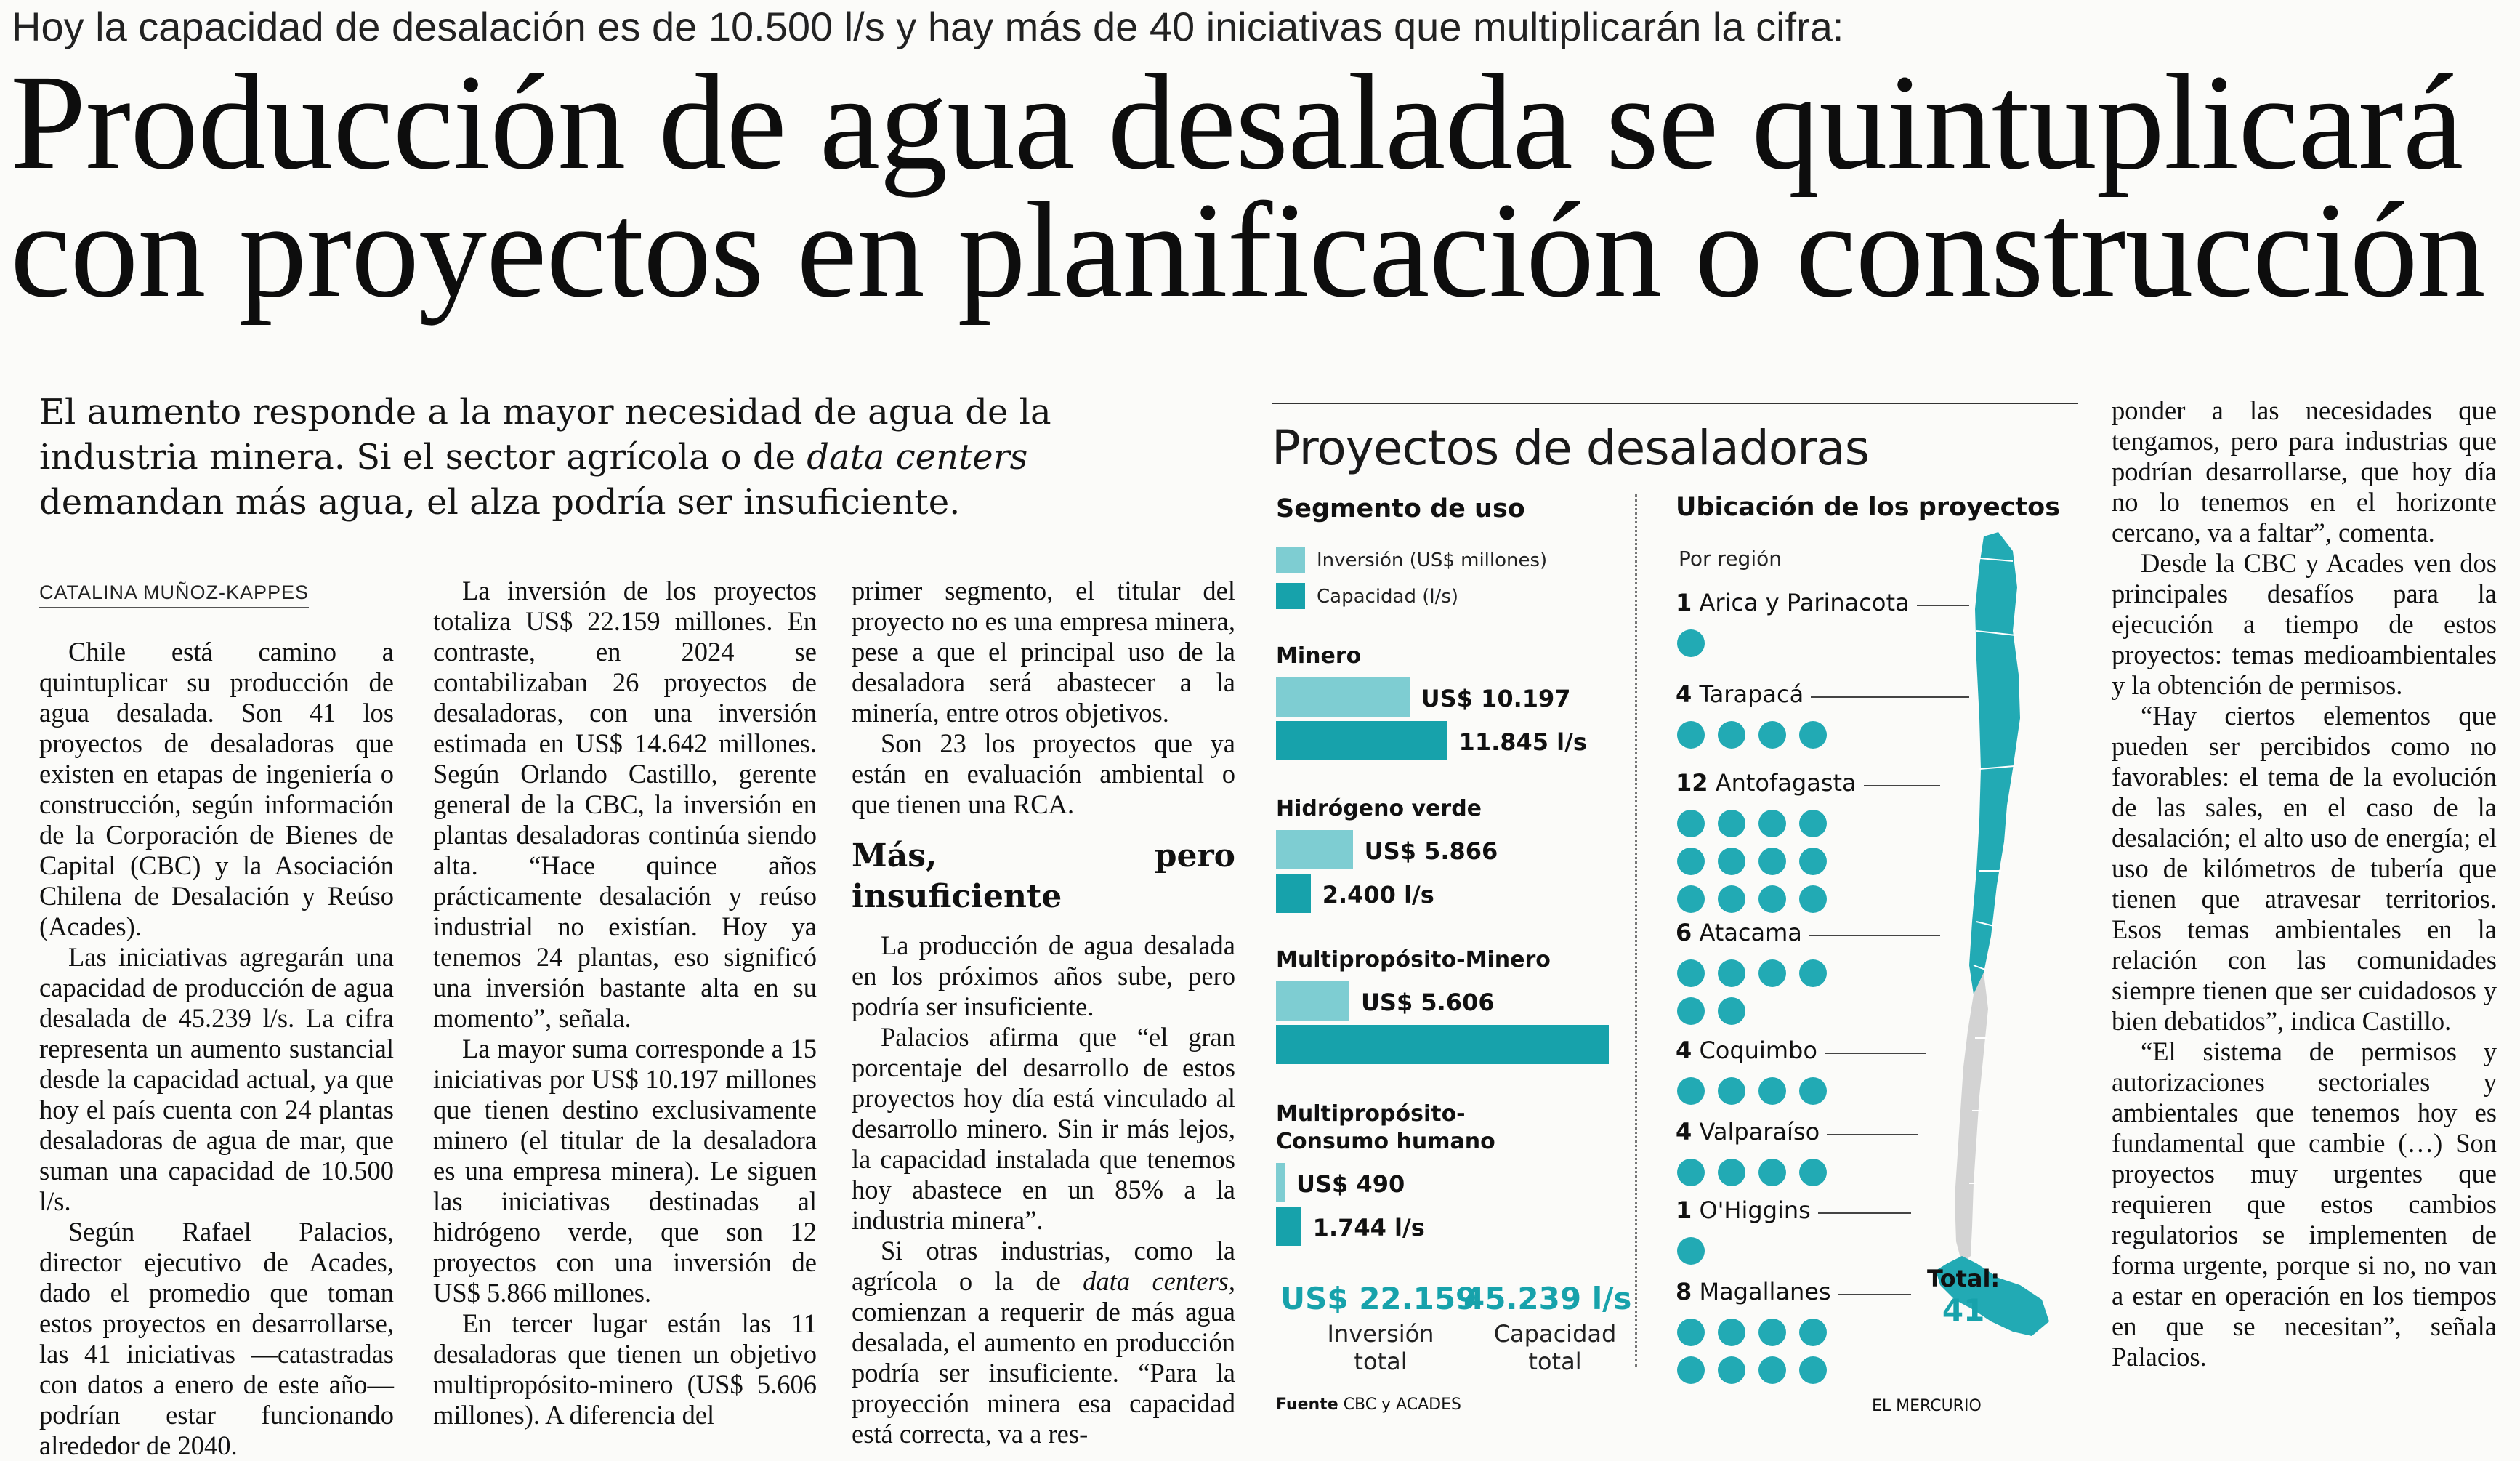 This screenshot has width=2520, height=1461. I want to click on segment-title-multiproposito-minero: Multipropósito-Minero, so click(1413, 960).